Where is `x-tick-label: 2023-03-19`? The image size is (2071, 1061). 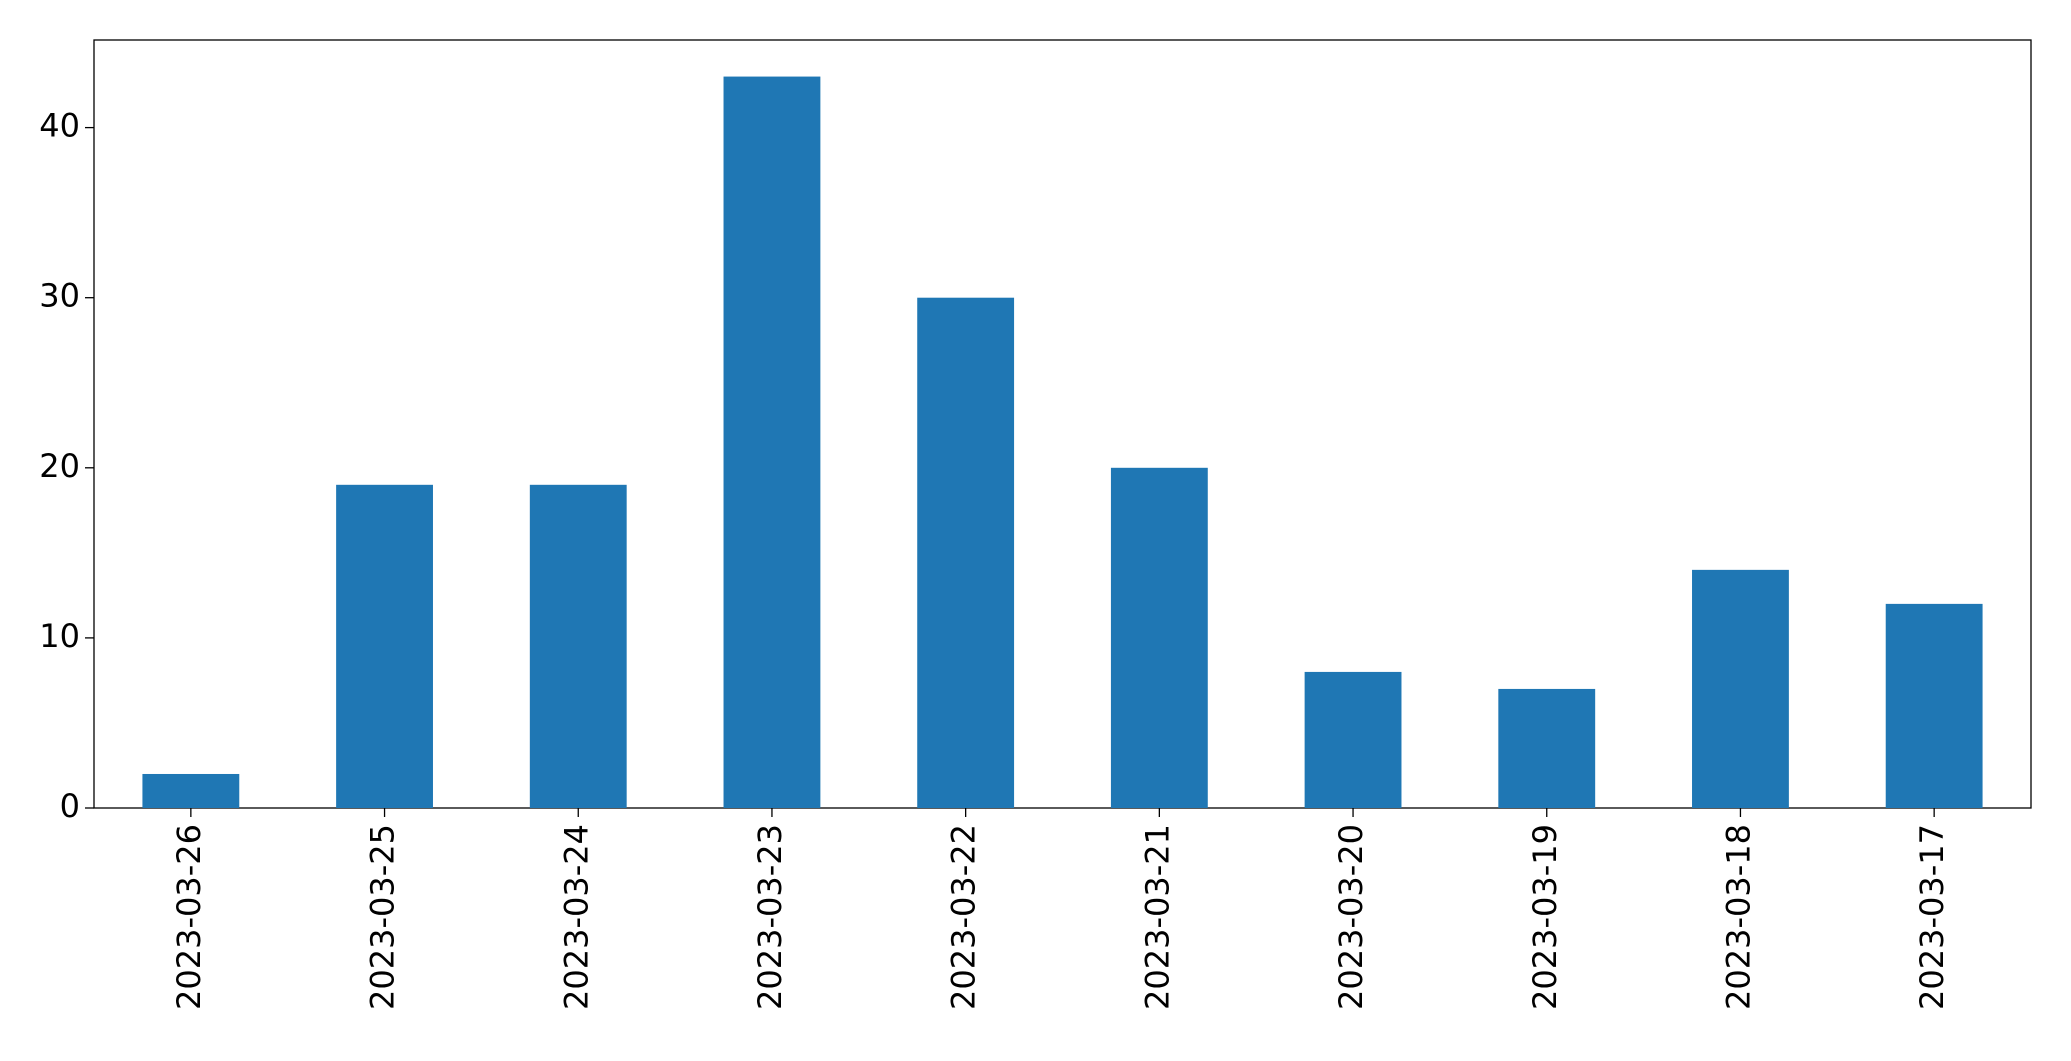 x-tick-label: 2023-03-19 is located at coordinates (1545, 917).